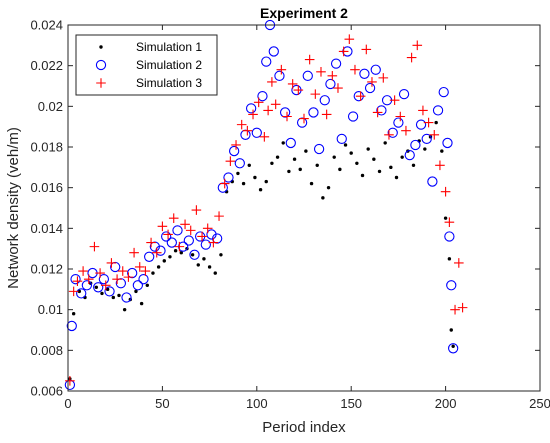 This screenshot has width=550, height=443. What do you see at coordinates (46, 25) in the screenshot?
I see `y-tick-label: 0.024` at bounding box center [46, 25].